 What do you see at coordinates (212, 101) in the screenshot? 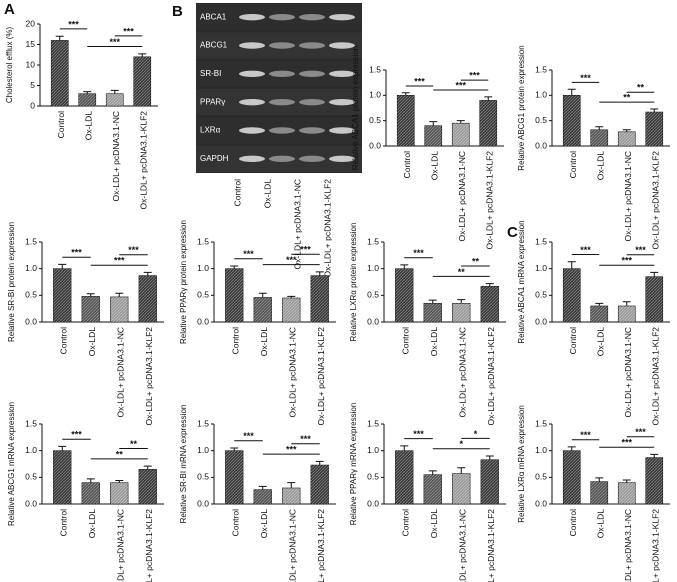
I see `blot-row-label: PPARγ` at bounding box center [212, 101].